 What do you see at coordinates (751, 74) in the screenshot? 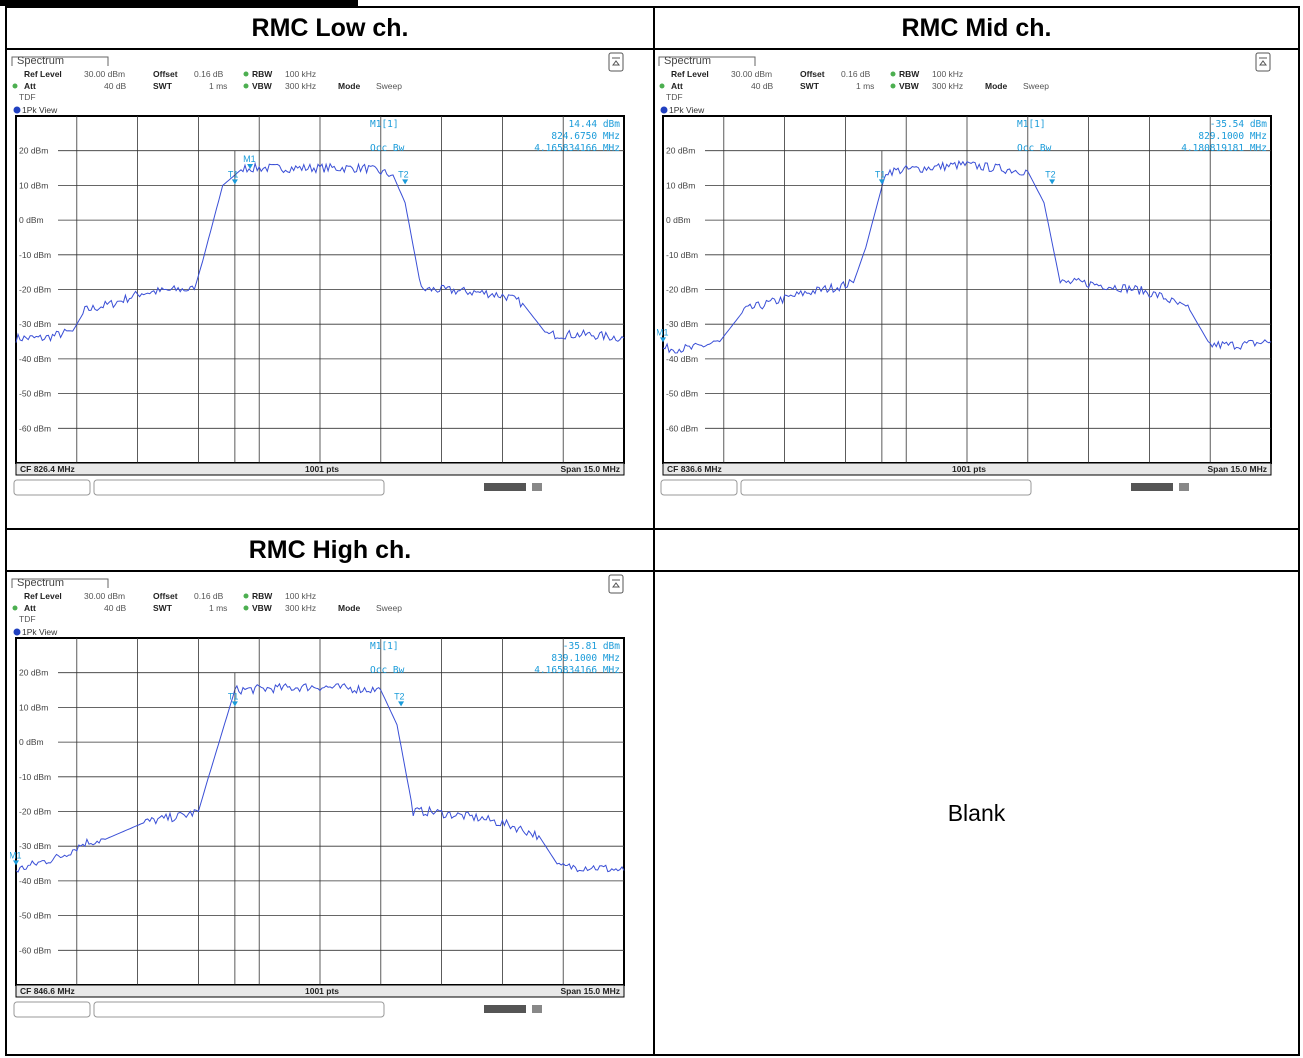
I see `setting-ref-level: 30.00 dBm` at bounding box center [751, 74].